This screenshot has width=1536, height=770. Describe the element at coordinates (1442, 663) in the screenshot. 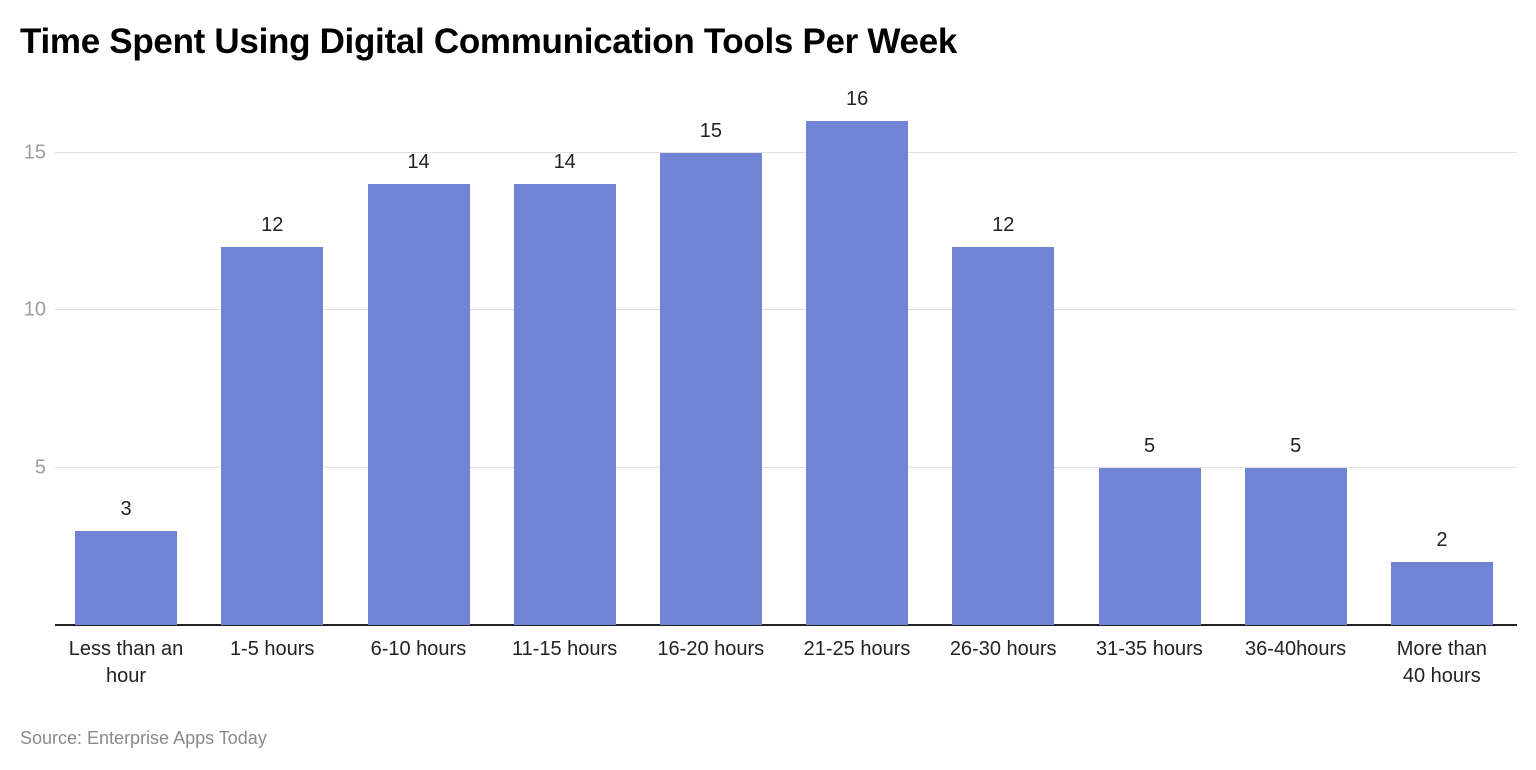

I see `x-tick-label: More than 40 hours` at that location.